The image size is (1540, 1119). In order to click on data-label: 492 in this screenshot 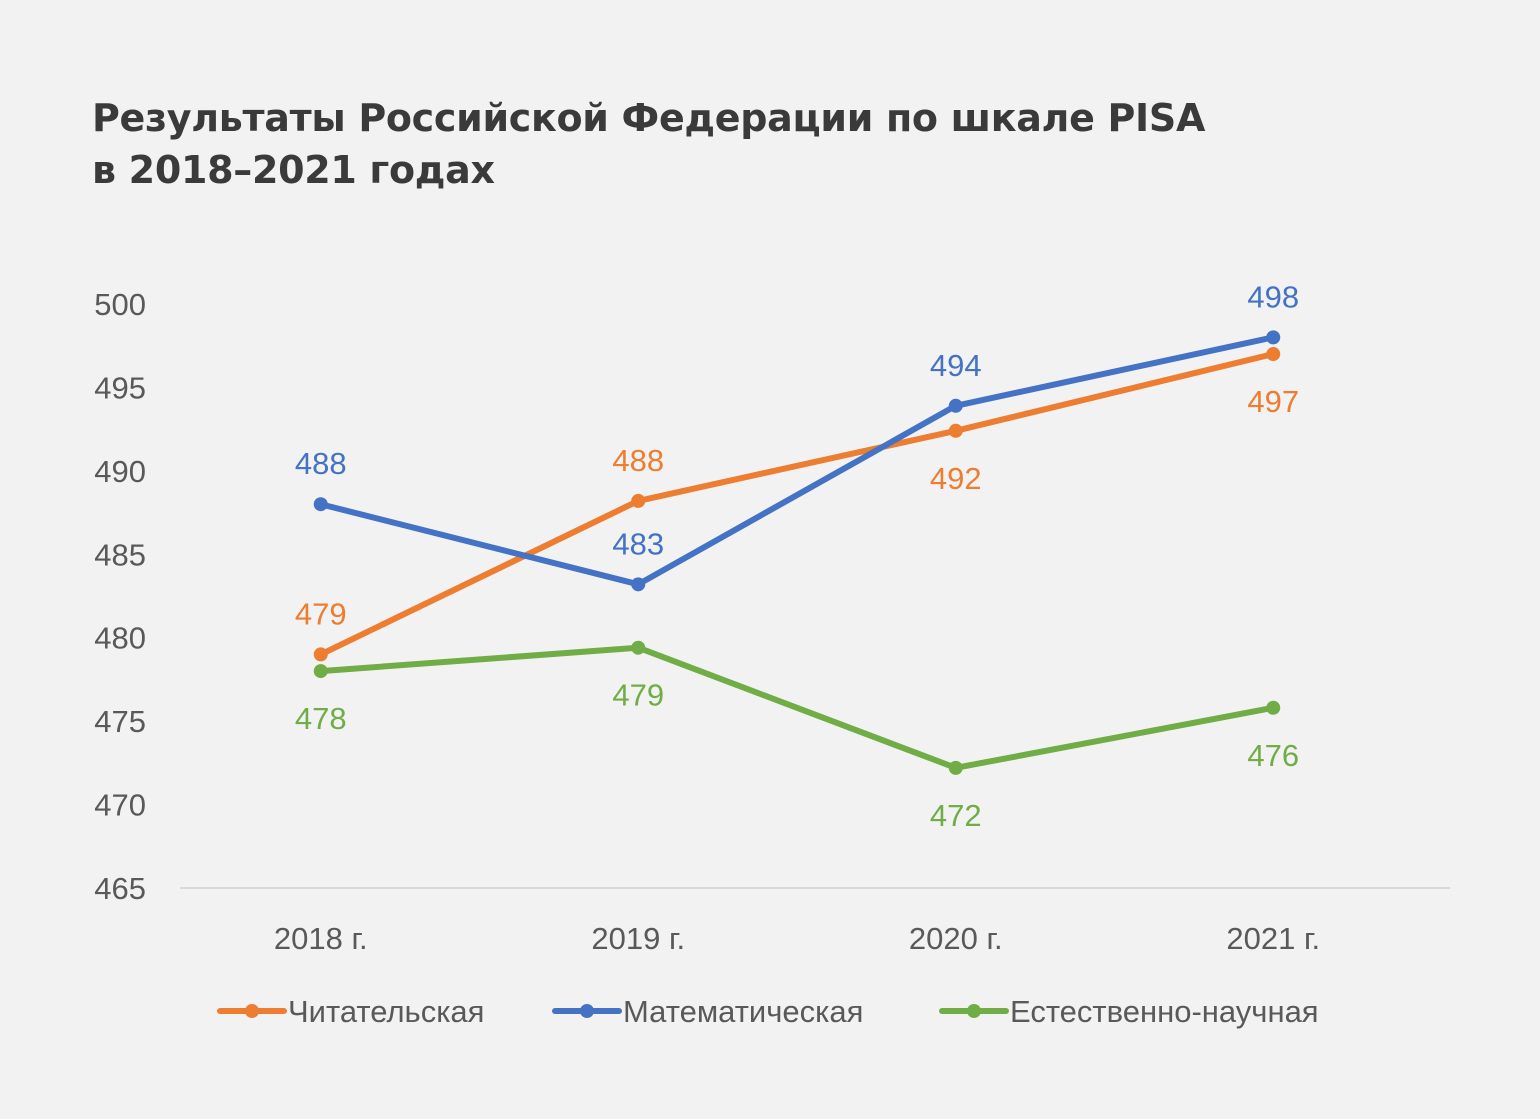, I will do `click(956, 478)`.